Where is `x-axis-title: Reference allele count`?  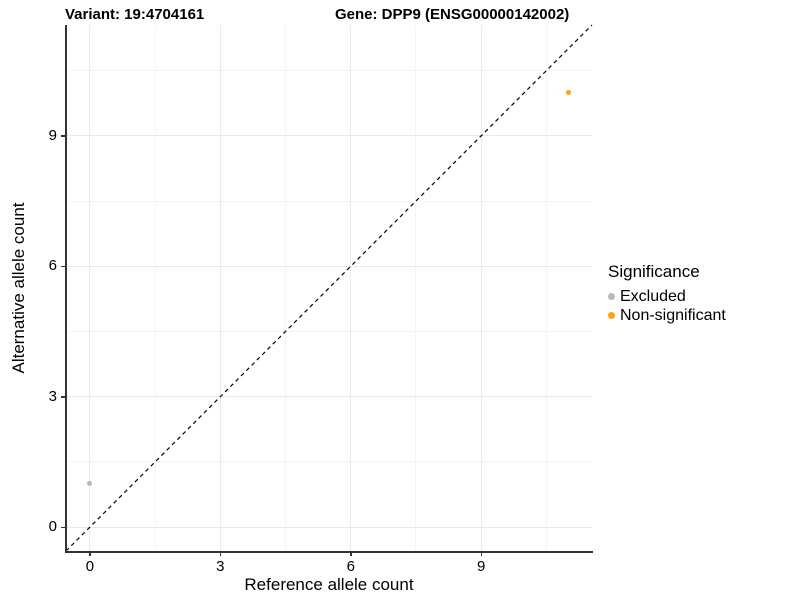
x-axis-title: Reference allele count is located at coordinates (329, 584).